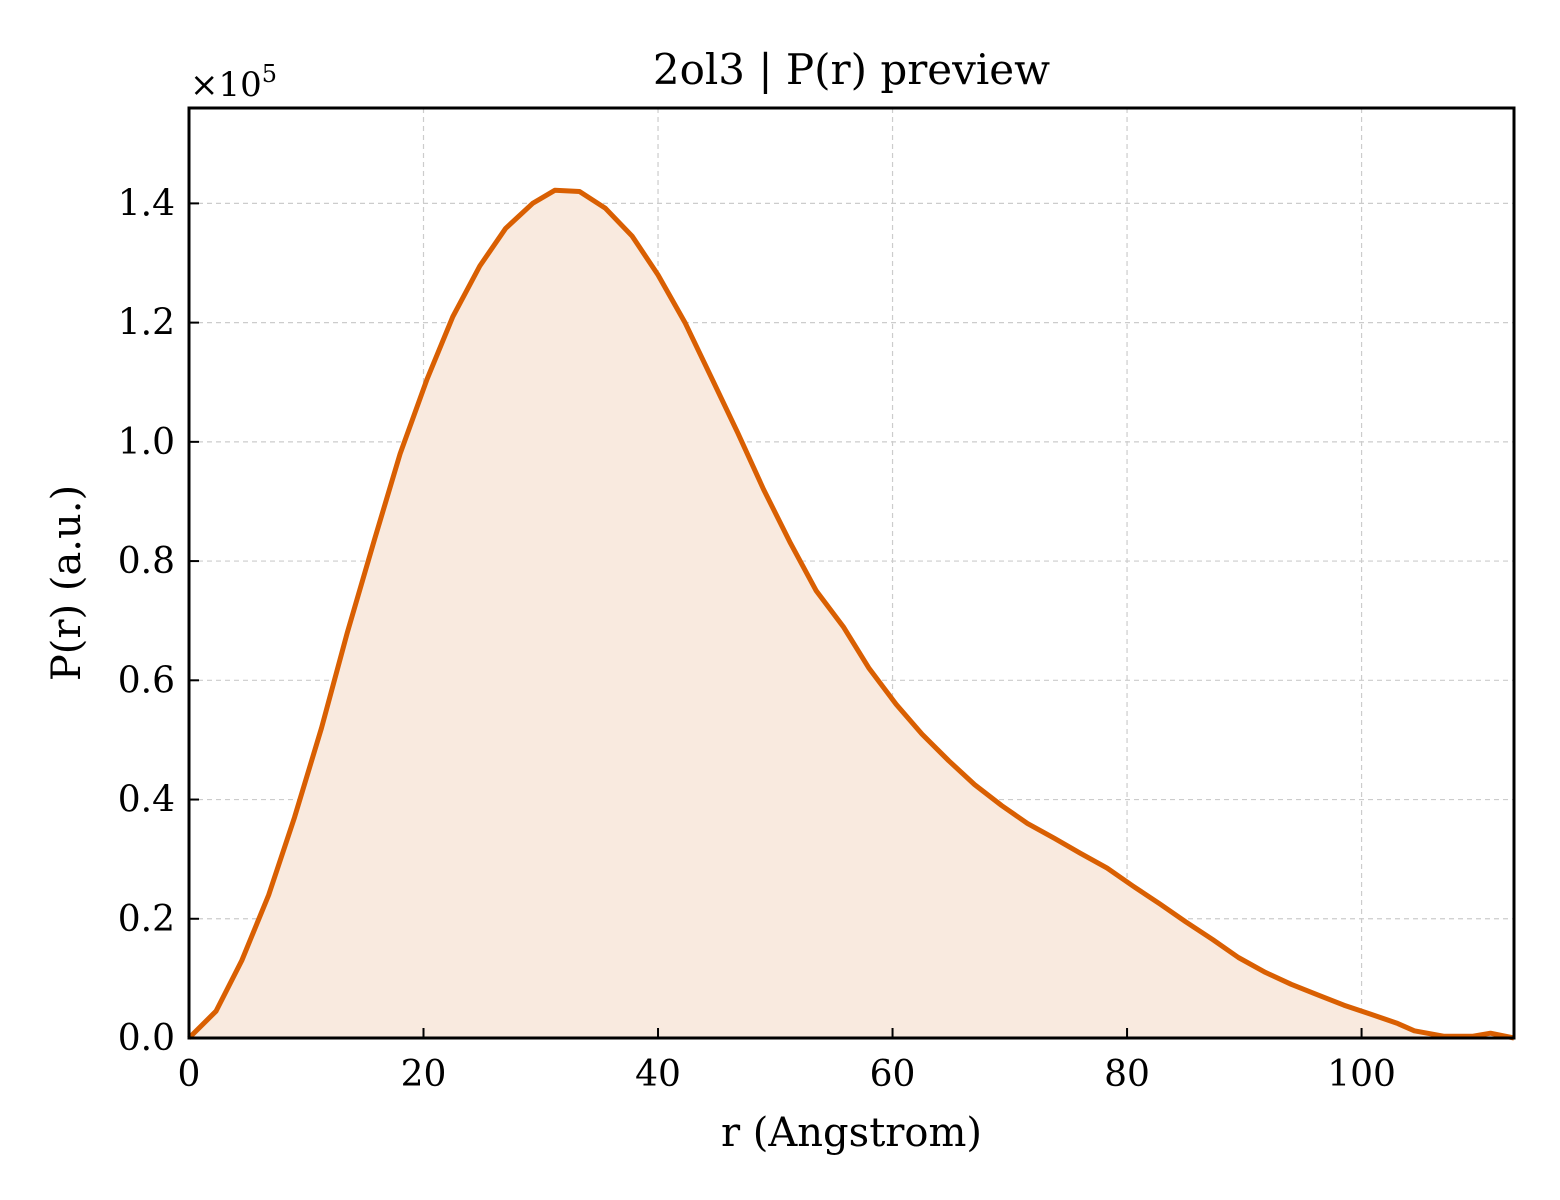 This screenshot has height=1200, width=1560. I want to click on y-multiplier-exponent: 5, so click(269, 74).